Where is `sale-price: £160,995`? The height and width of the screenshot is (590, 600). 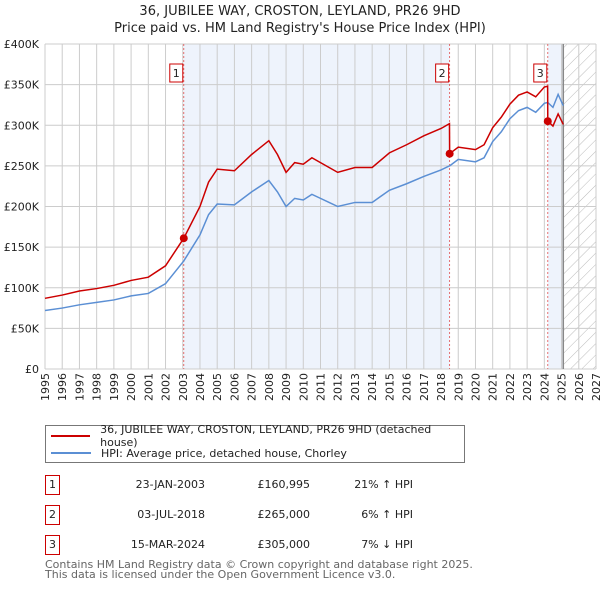 sale-price: £160,995 is located at coordinates (284, 484).